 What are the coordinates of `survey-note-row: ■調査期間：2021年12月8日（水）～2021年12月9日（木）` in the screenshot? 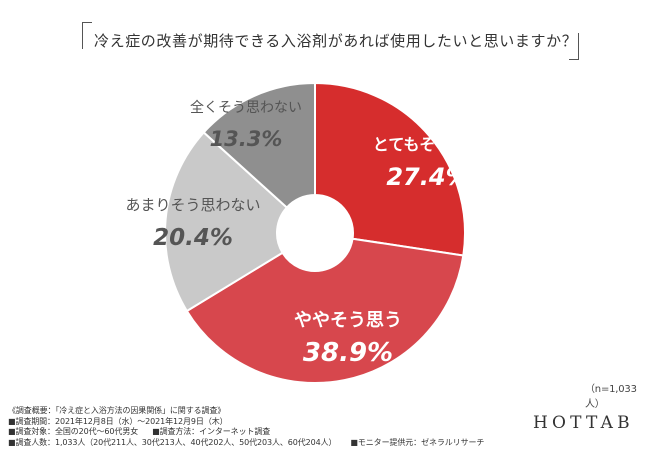 It's located at (246, 422).